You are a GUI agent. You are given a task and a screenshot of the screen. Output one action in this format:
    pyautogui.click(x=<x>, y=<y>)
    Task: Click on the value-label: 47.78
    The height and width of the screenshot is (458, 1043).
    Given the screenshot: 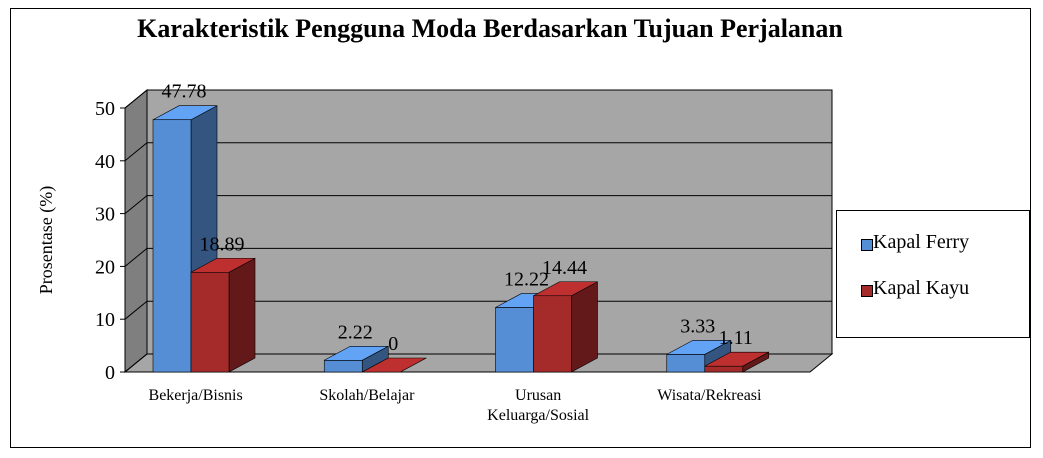 What is the action you would take?
    pyautogui.click(x=184, y=92)
    